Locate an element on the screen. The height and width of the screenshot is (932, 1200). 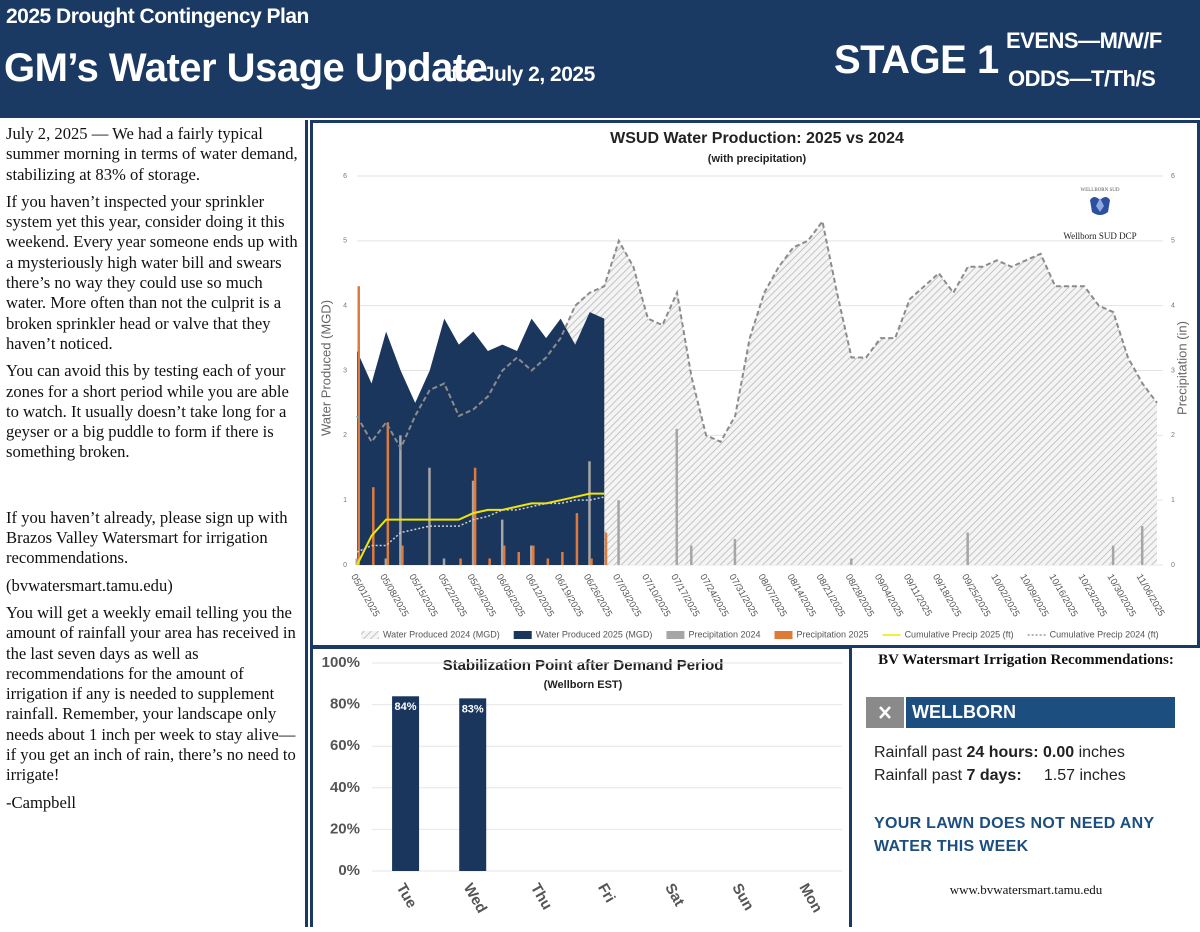
y2-tick-label: 3 is located at coordinates (1173, 370).